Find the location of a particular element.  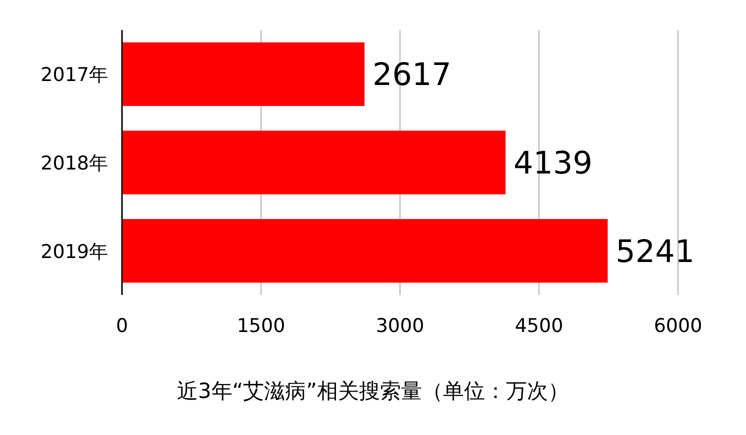

x-tick-label: 6000 is located at coordinates (678, 326).